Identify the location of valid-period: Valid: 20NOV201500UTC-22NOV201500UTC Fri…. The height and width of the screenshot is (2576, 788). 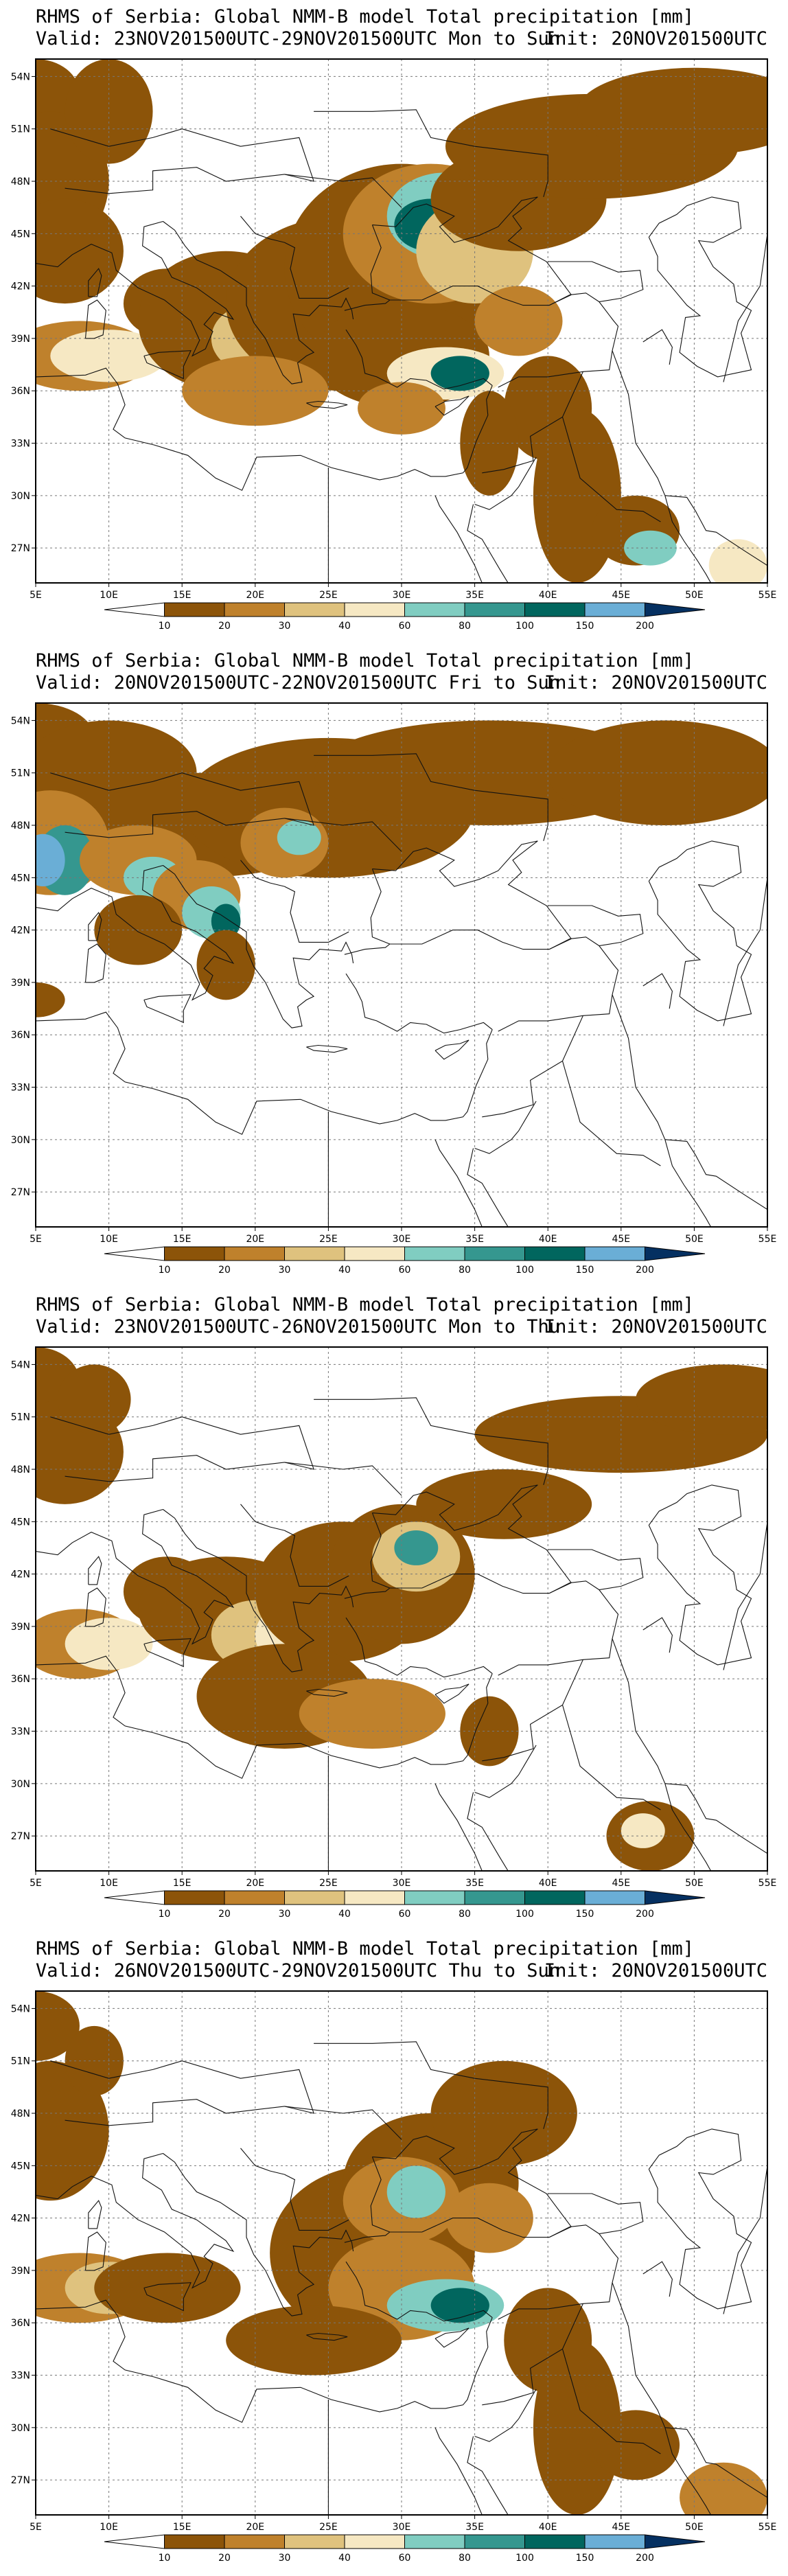
(298, 682).